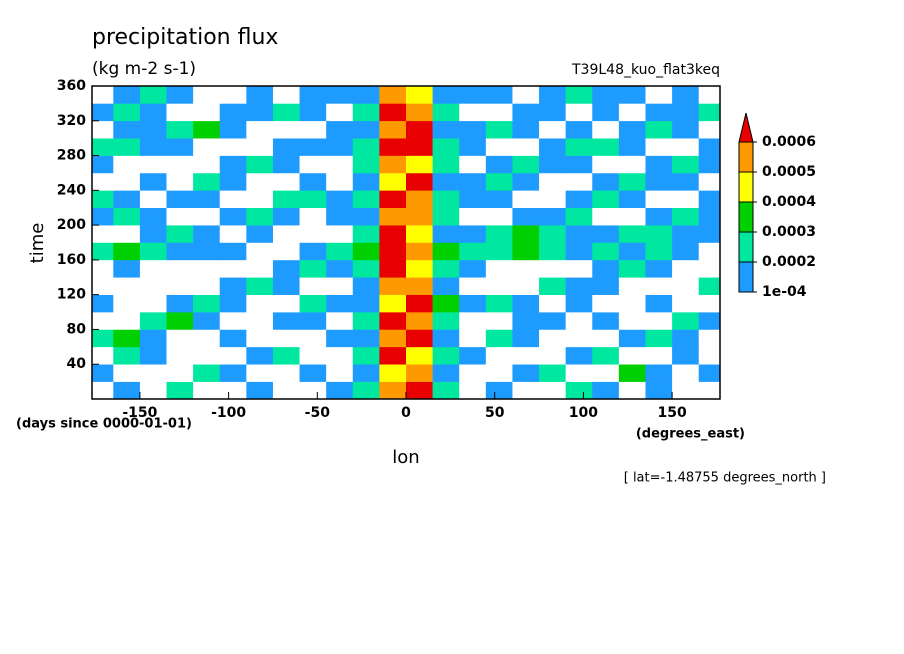 The height and width of the screenshot is (654, 904). I want to click on x-tick-label: -50, so click(318, 413).